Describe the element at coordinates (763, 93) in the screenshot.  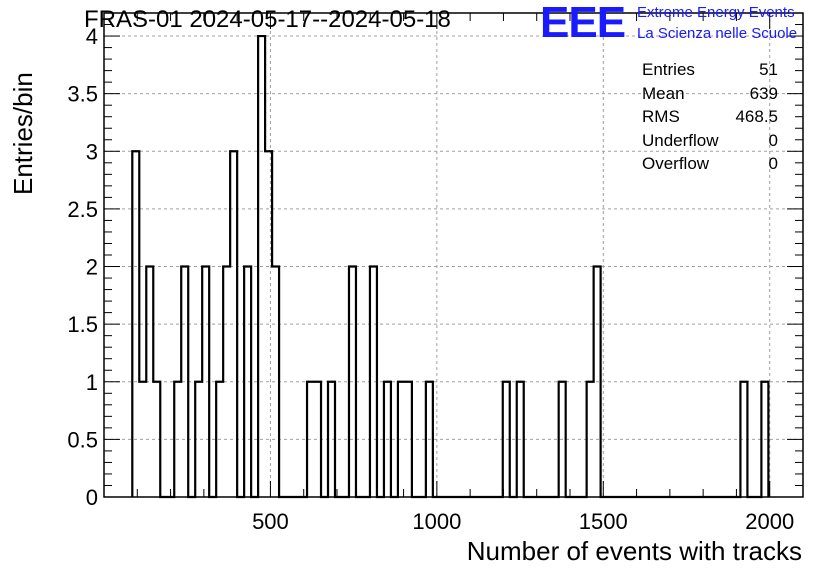
I see `stat-value: 639` at that location.